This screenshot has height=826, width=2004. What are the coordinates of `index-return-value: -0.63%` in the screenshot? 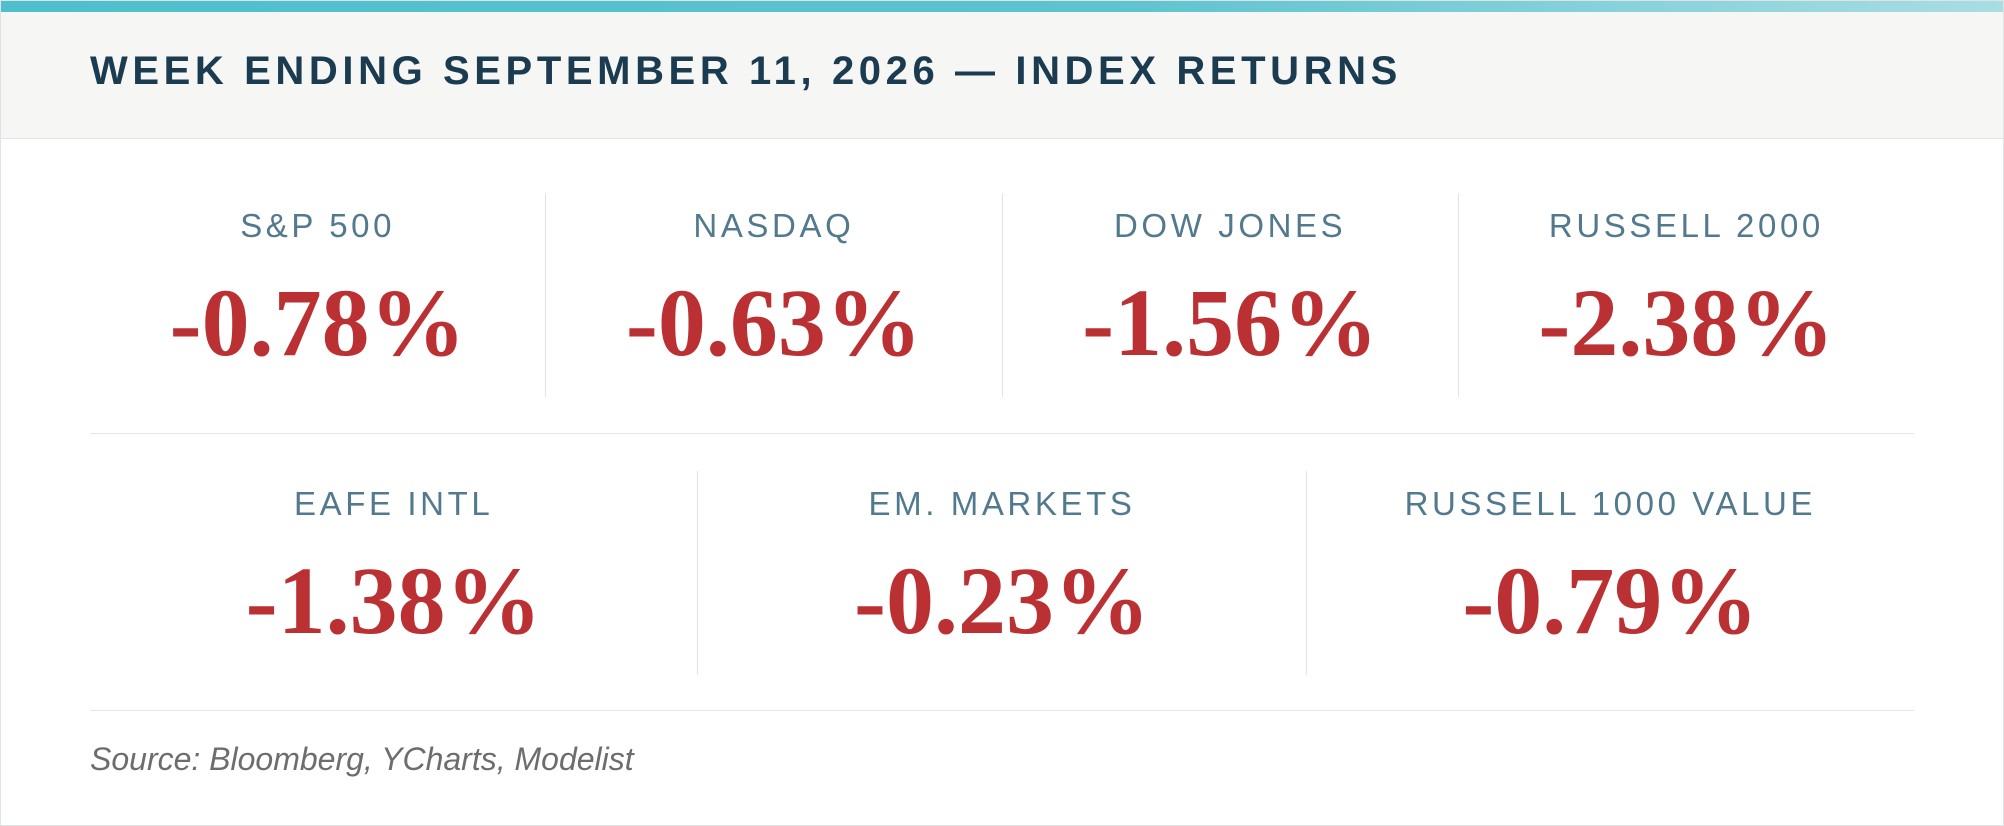 It's located at (773, 322).